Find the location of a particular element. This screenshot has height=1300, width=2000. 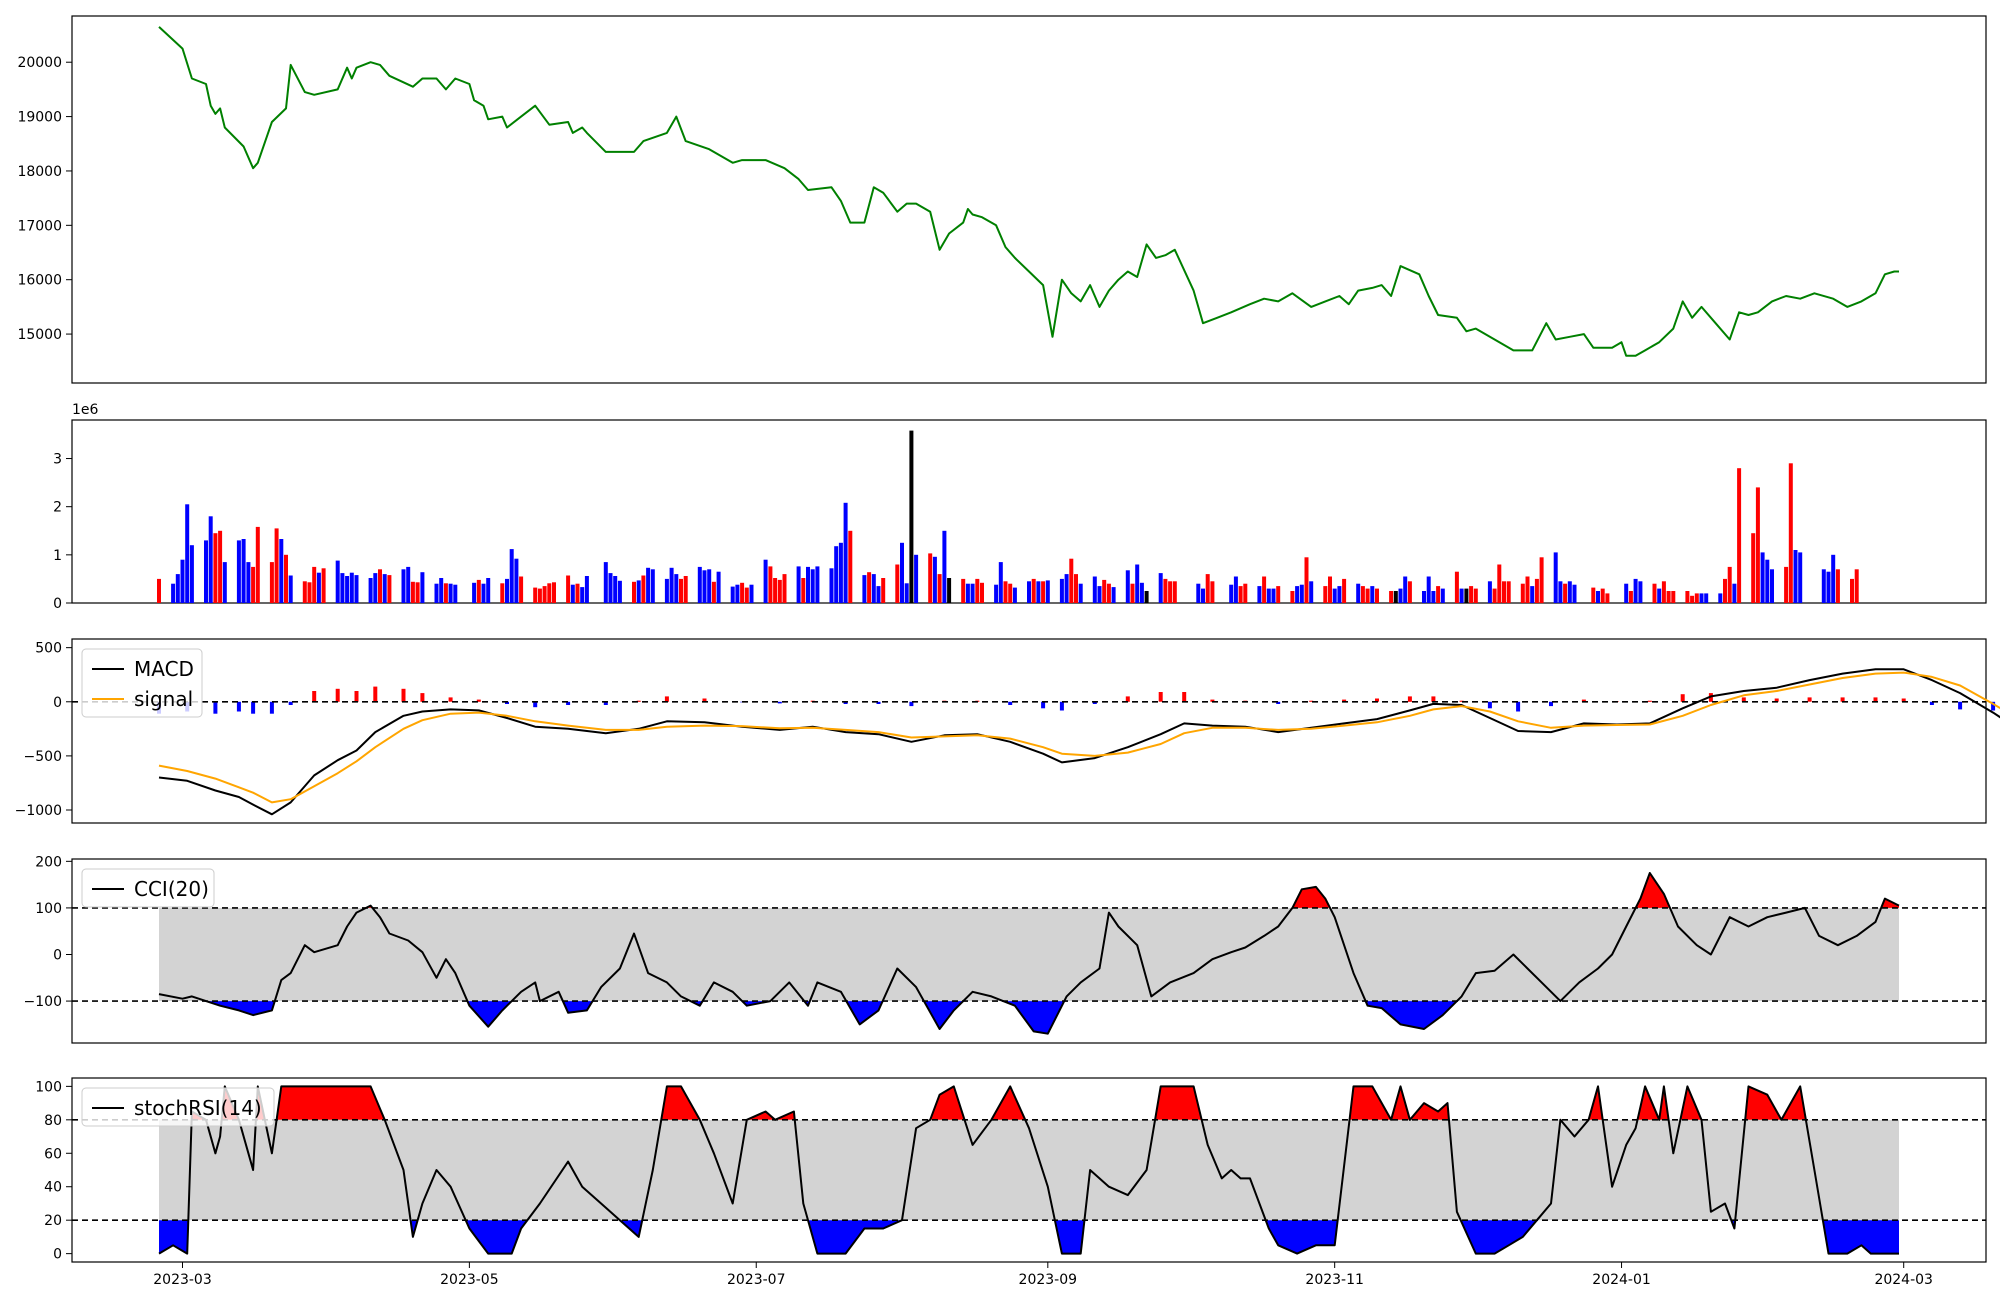

x-tick-label: 2024-01 is located at coordinates (1621, 1280).